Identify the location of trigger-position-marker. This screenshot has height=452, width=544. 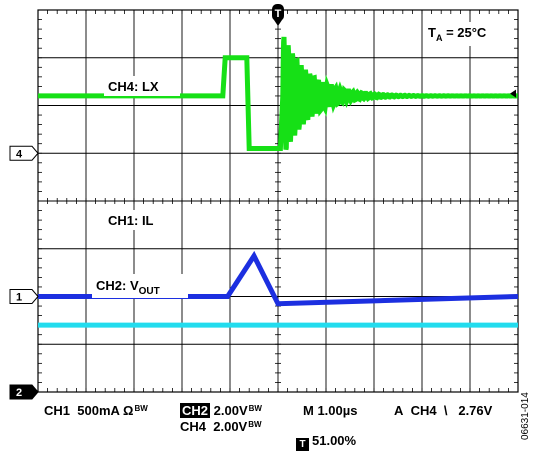
(278, 12).